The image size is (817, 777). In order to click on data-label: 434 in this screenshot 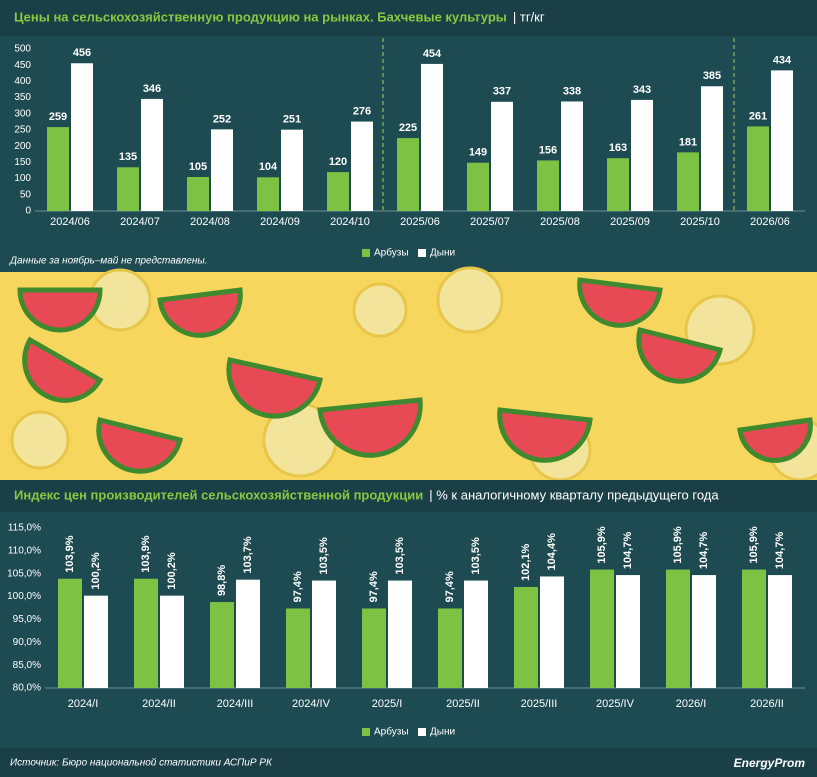, I will do `click(782, 60)`.